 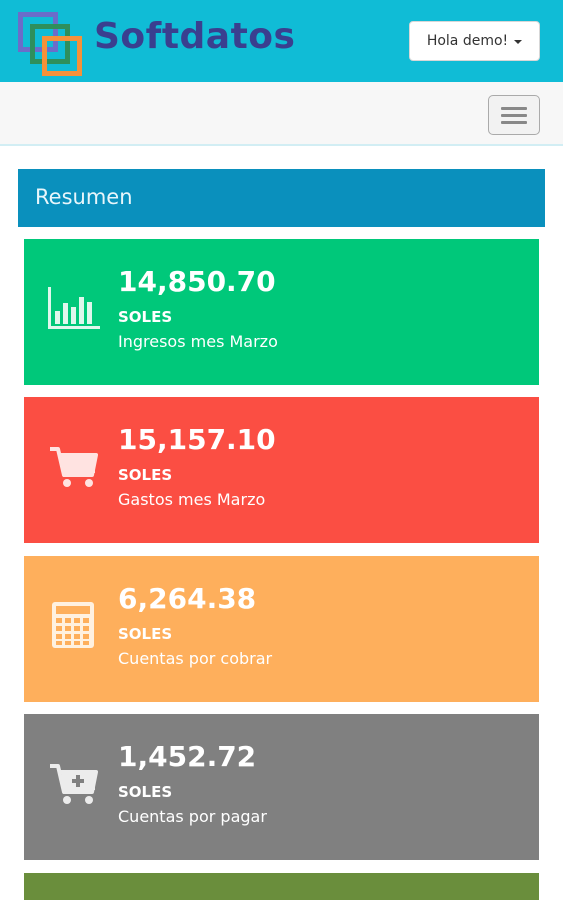 What do you see at coordinates (74, 308) in the screenshot?
I see `bar-chart-icon` at bounding box center [74, 308].